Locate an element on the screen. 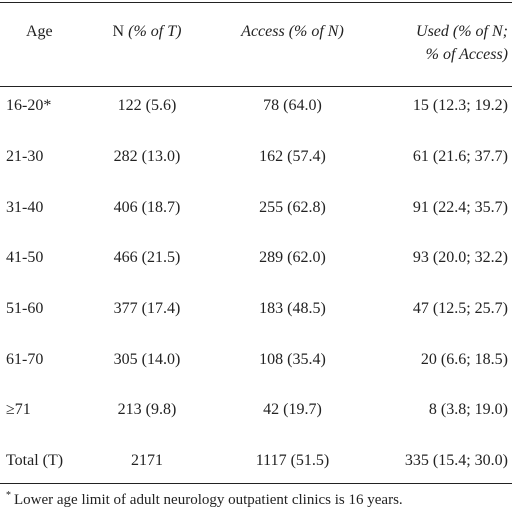 This screenshot has height=518, width=512. row-n: 406 (18.7) is located at coordinates (147, 207).